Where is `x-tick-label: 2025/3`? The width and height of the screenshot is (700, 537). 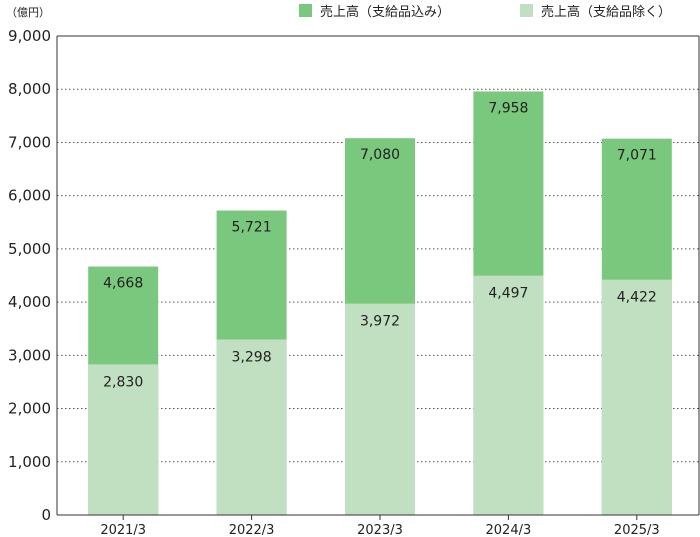
x-tick-label: 2025/3 is located at coordinates (637, 530).